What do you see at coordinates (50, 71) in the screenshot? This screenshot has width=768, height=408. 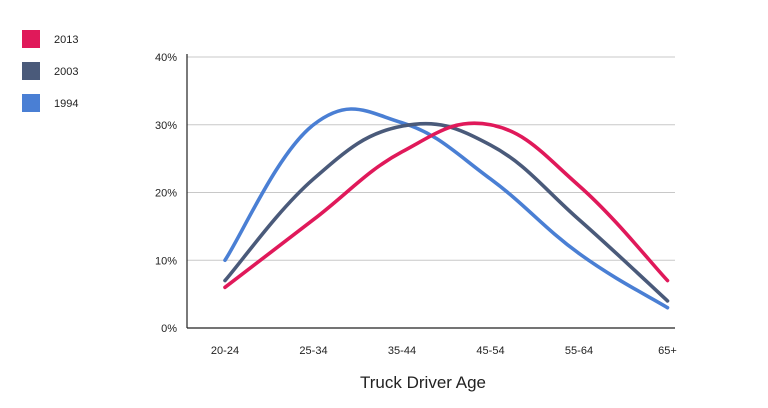 I see `legend: 2013 2003 1994` at bounding box center [50, 71].